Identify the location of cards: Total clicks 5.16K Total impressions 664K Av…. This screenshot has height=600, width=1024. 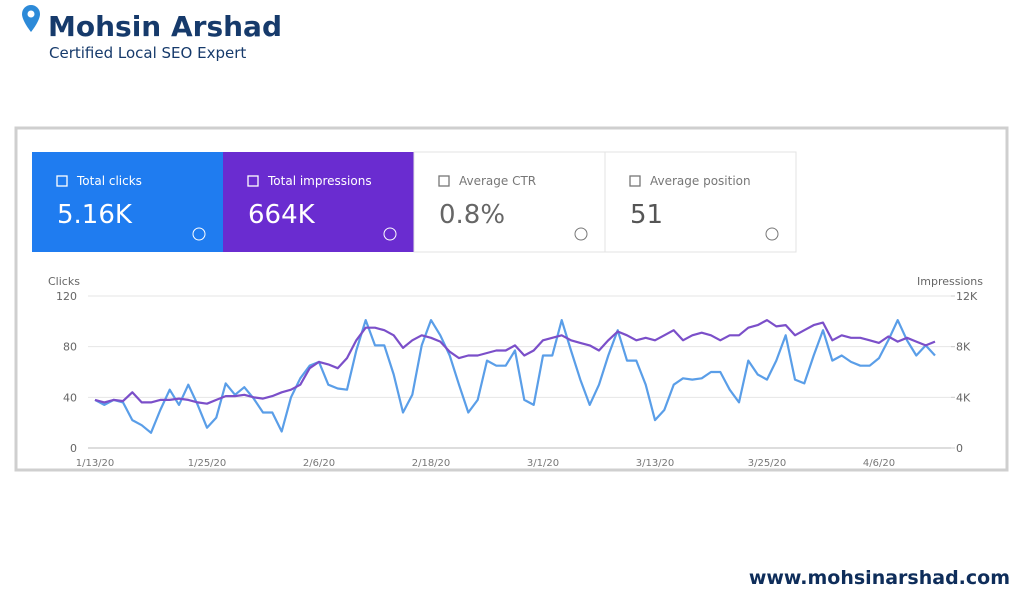
(414, 202).